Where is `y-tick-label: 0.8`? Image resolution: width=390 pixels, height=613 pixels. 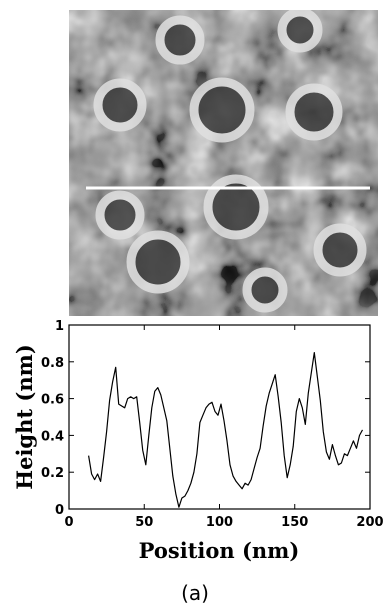 y-tick-label: 0.8 is located at coordinates (52, 363).